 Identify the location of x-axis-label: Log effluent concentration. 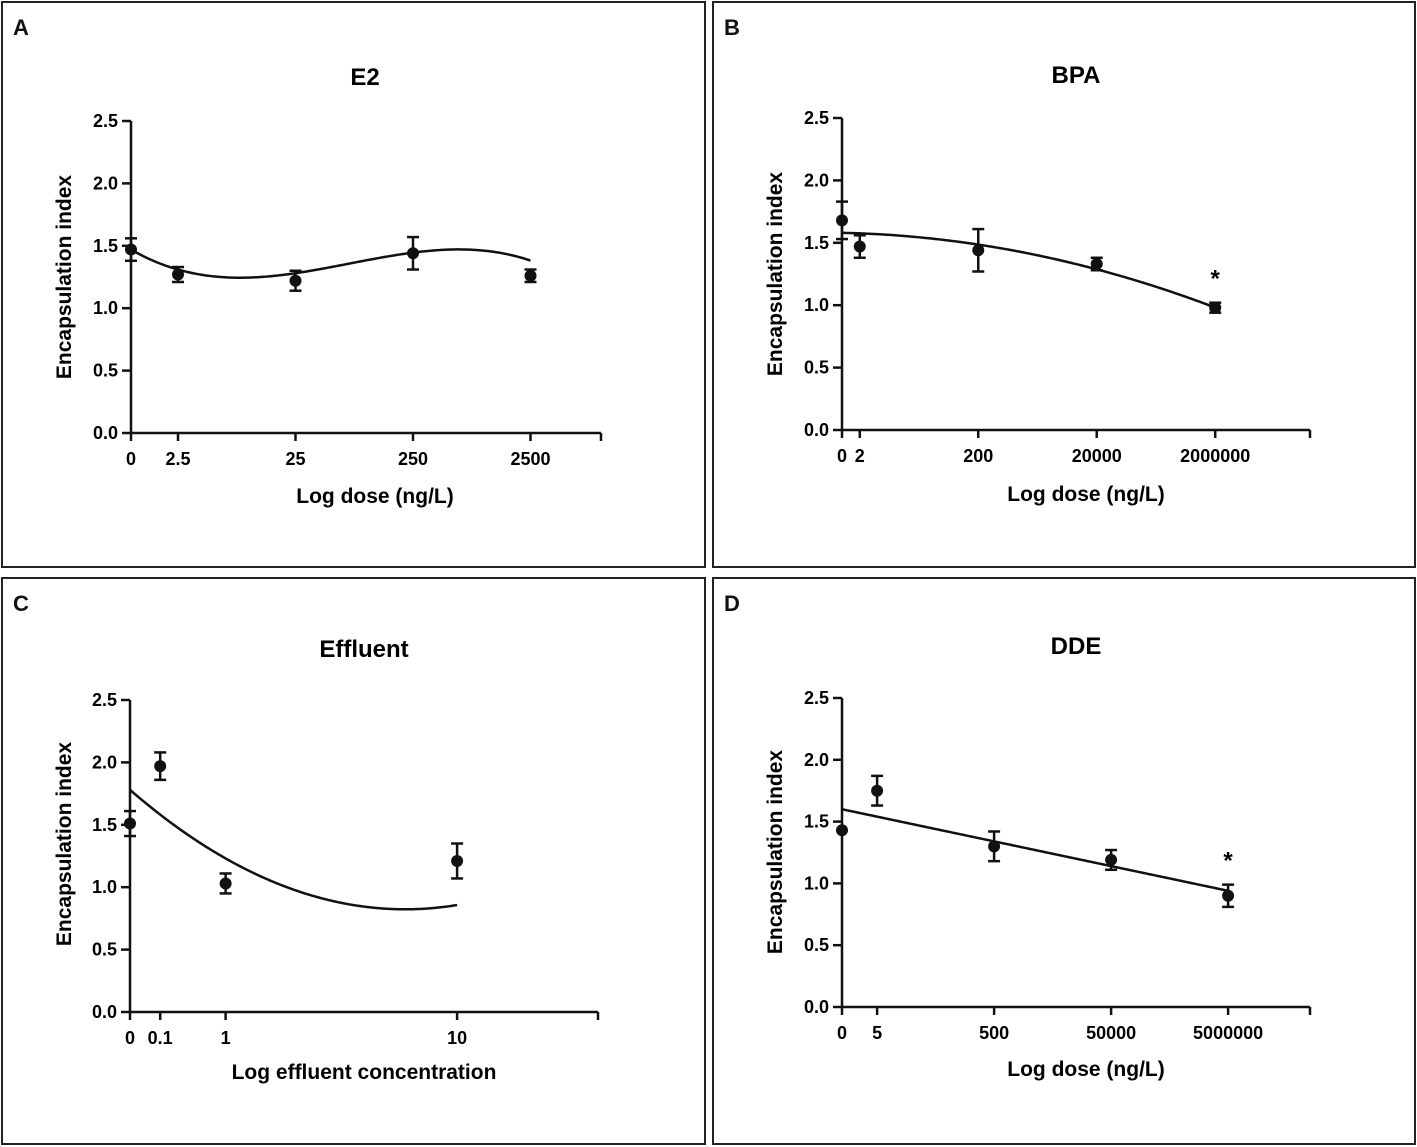
(364, 1072).